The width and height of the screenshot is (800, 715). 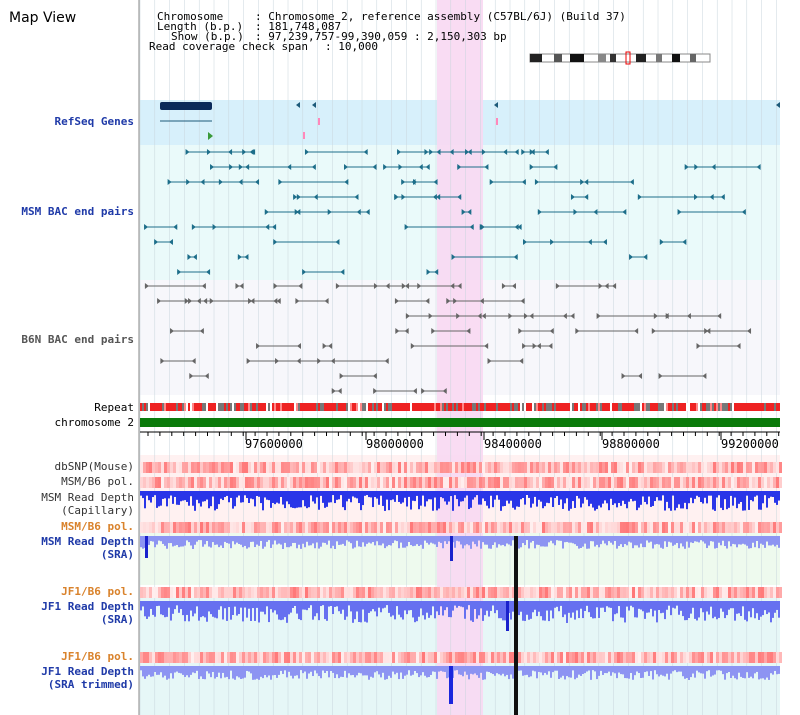 I want to click on track-label-msm-bac: MSM BAC end pairs, so click(x=77, y=211).